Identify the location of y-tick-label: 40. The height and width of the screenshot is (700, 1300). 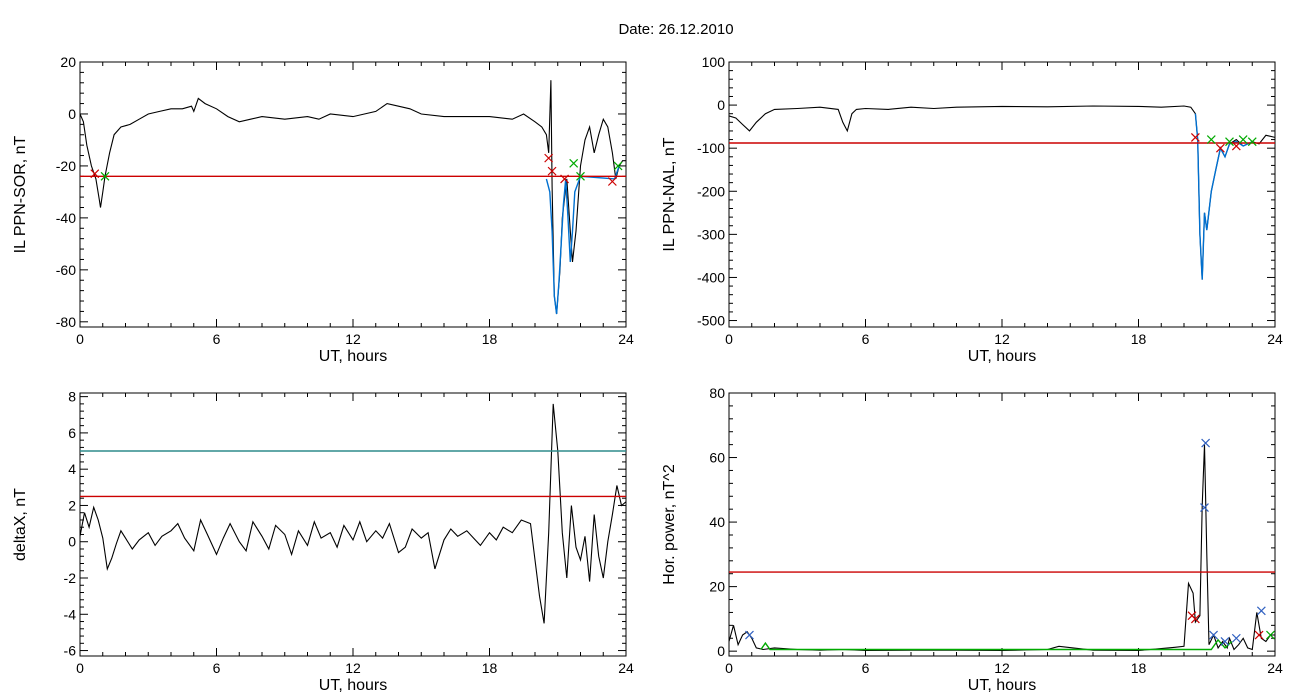
(717, 522).